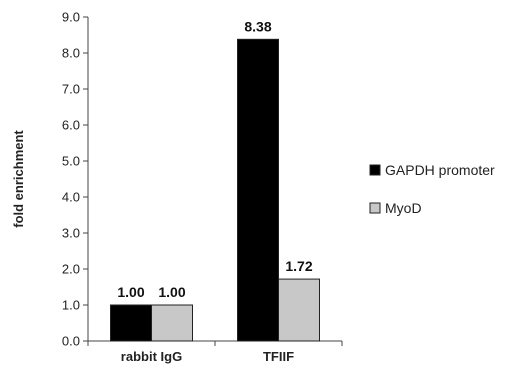 This screenshot has height=368, width=529. Describe the element at coordinates (71, 125) in the screenshot. I see `y-tick-label: 6.0` at that location.